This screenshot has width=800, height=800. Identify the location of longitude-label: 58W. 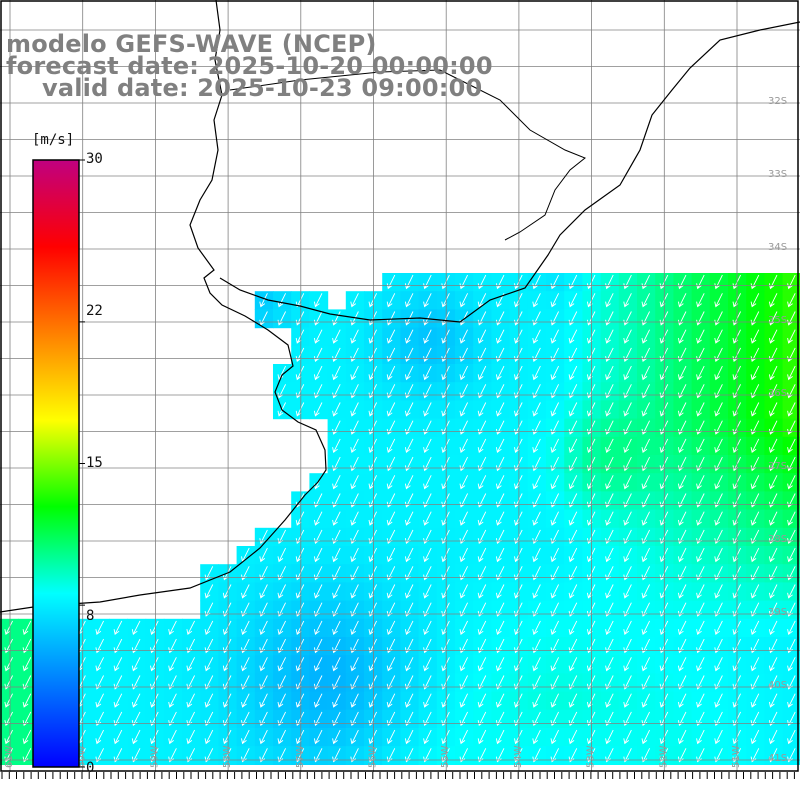
(227, 756).